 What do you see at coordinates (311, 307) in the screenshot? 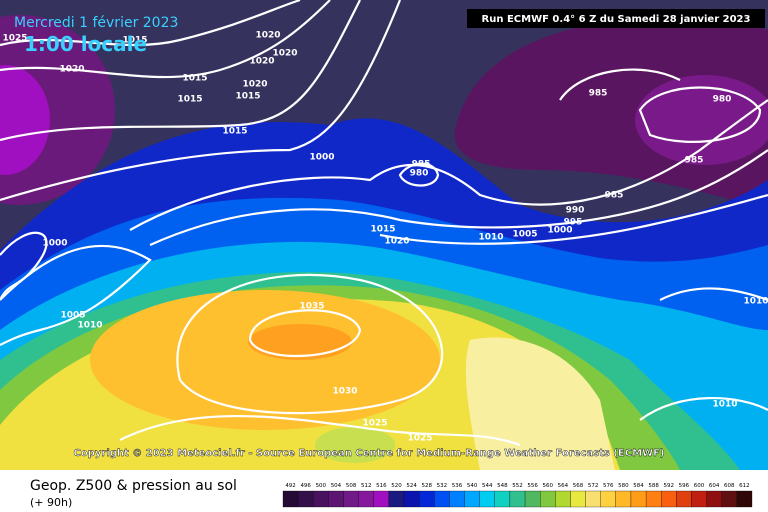
I see `isobar-label: 1035` at bounding box center [311, 307].